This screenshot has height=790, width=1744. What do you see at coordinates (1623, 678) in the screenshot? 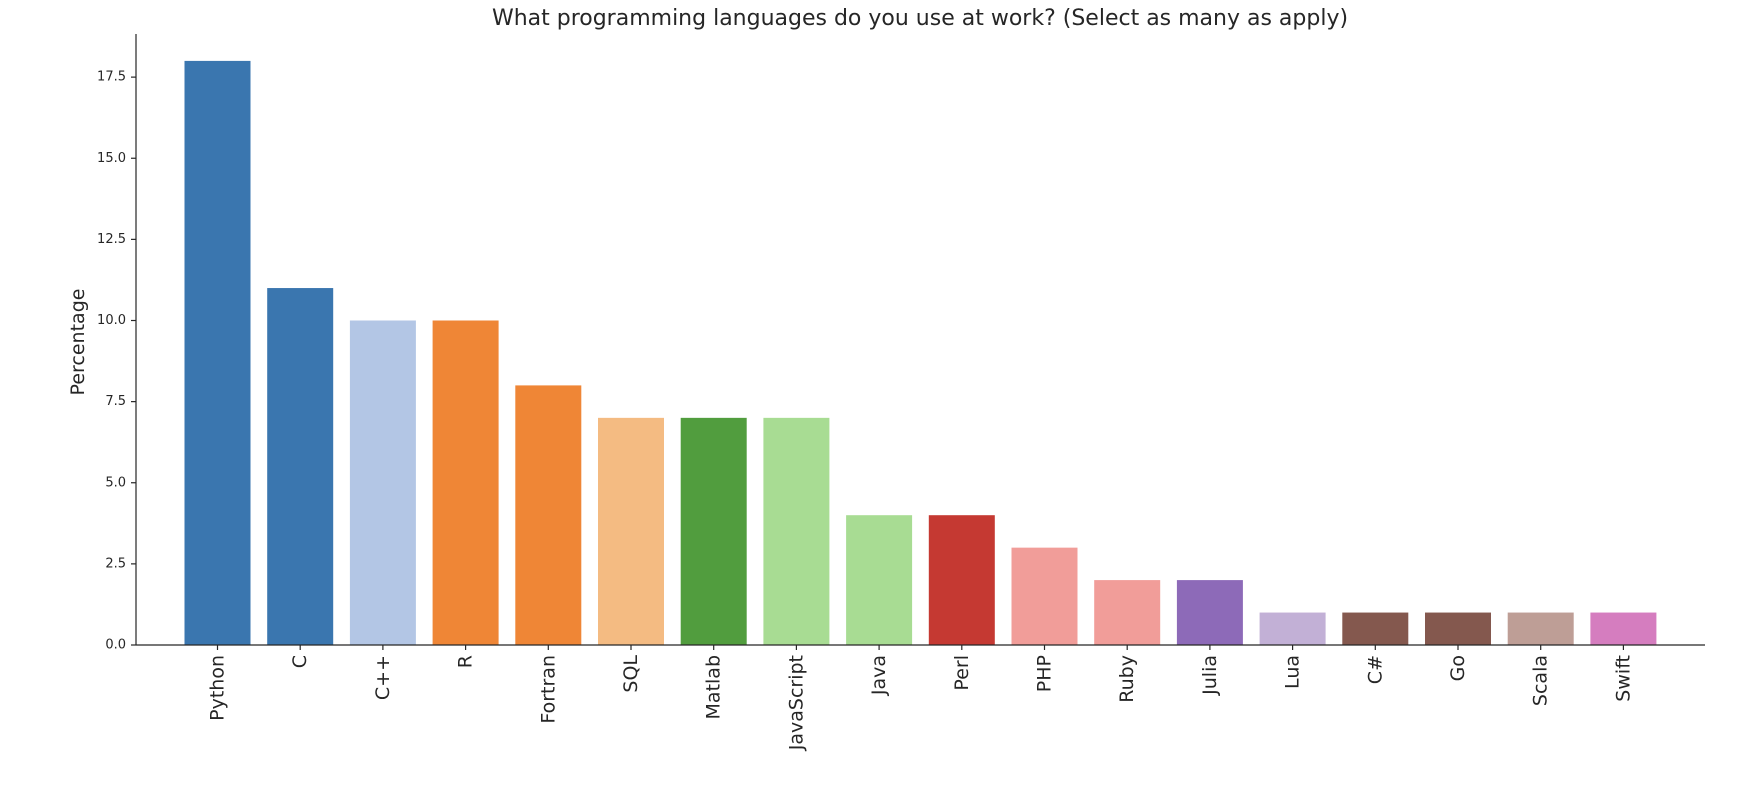
I see `x-tick-label: Swift` at bounding box center [1623, 678].